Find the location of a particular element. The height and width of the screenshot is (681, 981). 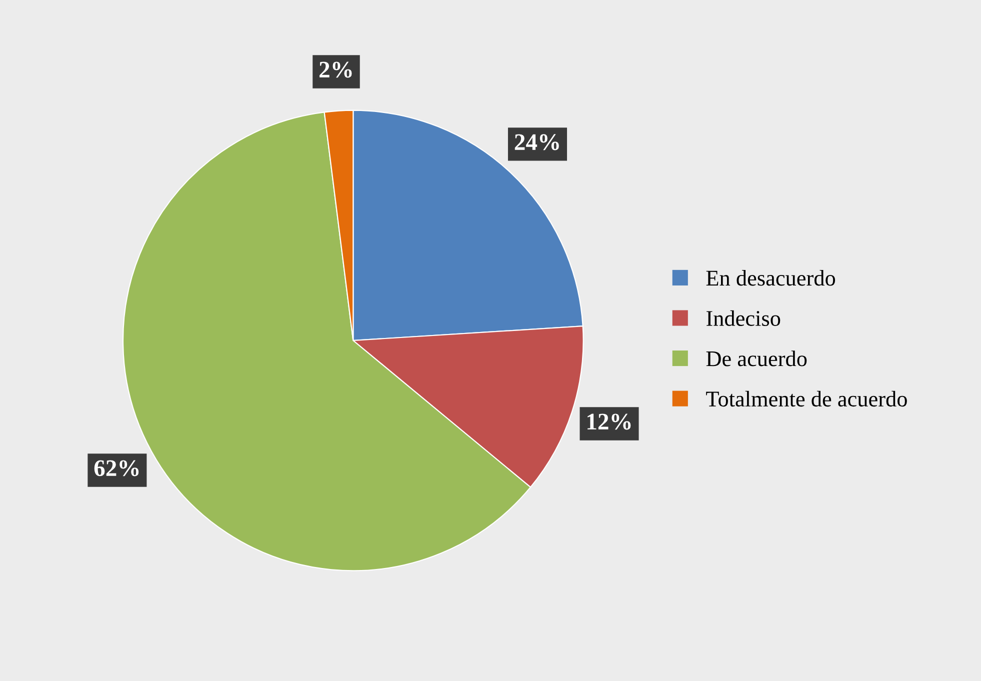

data-label: 12% is located at coordinates (609, 422).